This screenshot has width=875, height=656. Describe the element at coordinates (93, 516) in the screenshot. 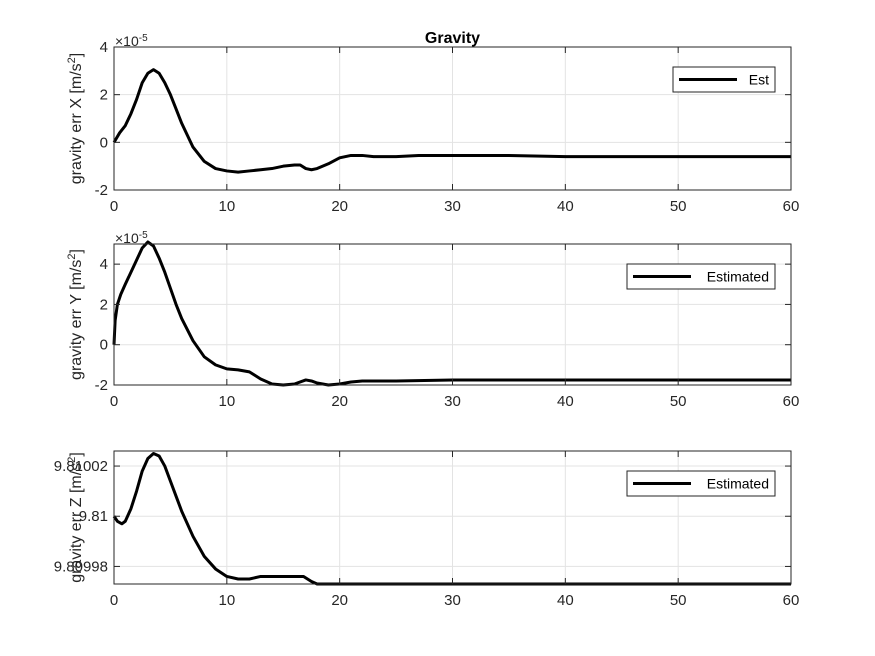

I see `y-tick-label: 9.81` at that location.